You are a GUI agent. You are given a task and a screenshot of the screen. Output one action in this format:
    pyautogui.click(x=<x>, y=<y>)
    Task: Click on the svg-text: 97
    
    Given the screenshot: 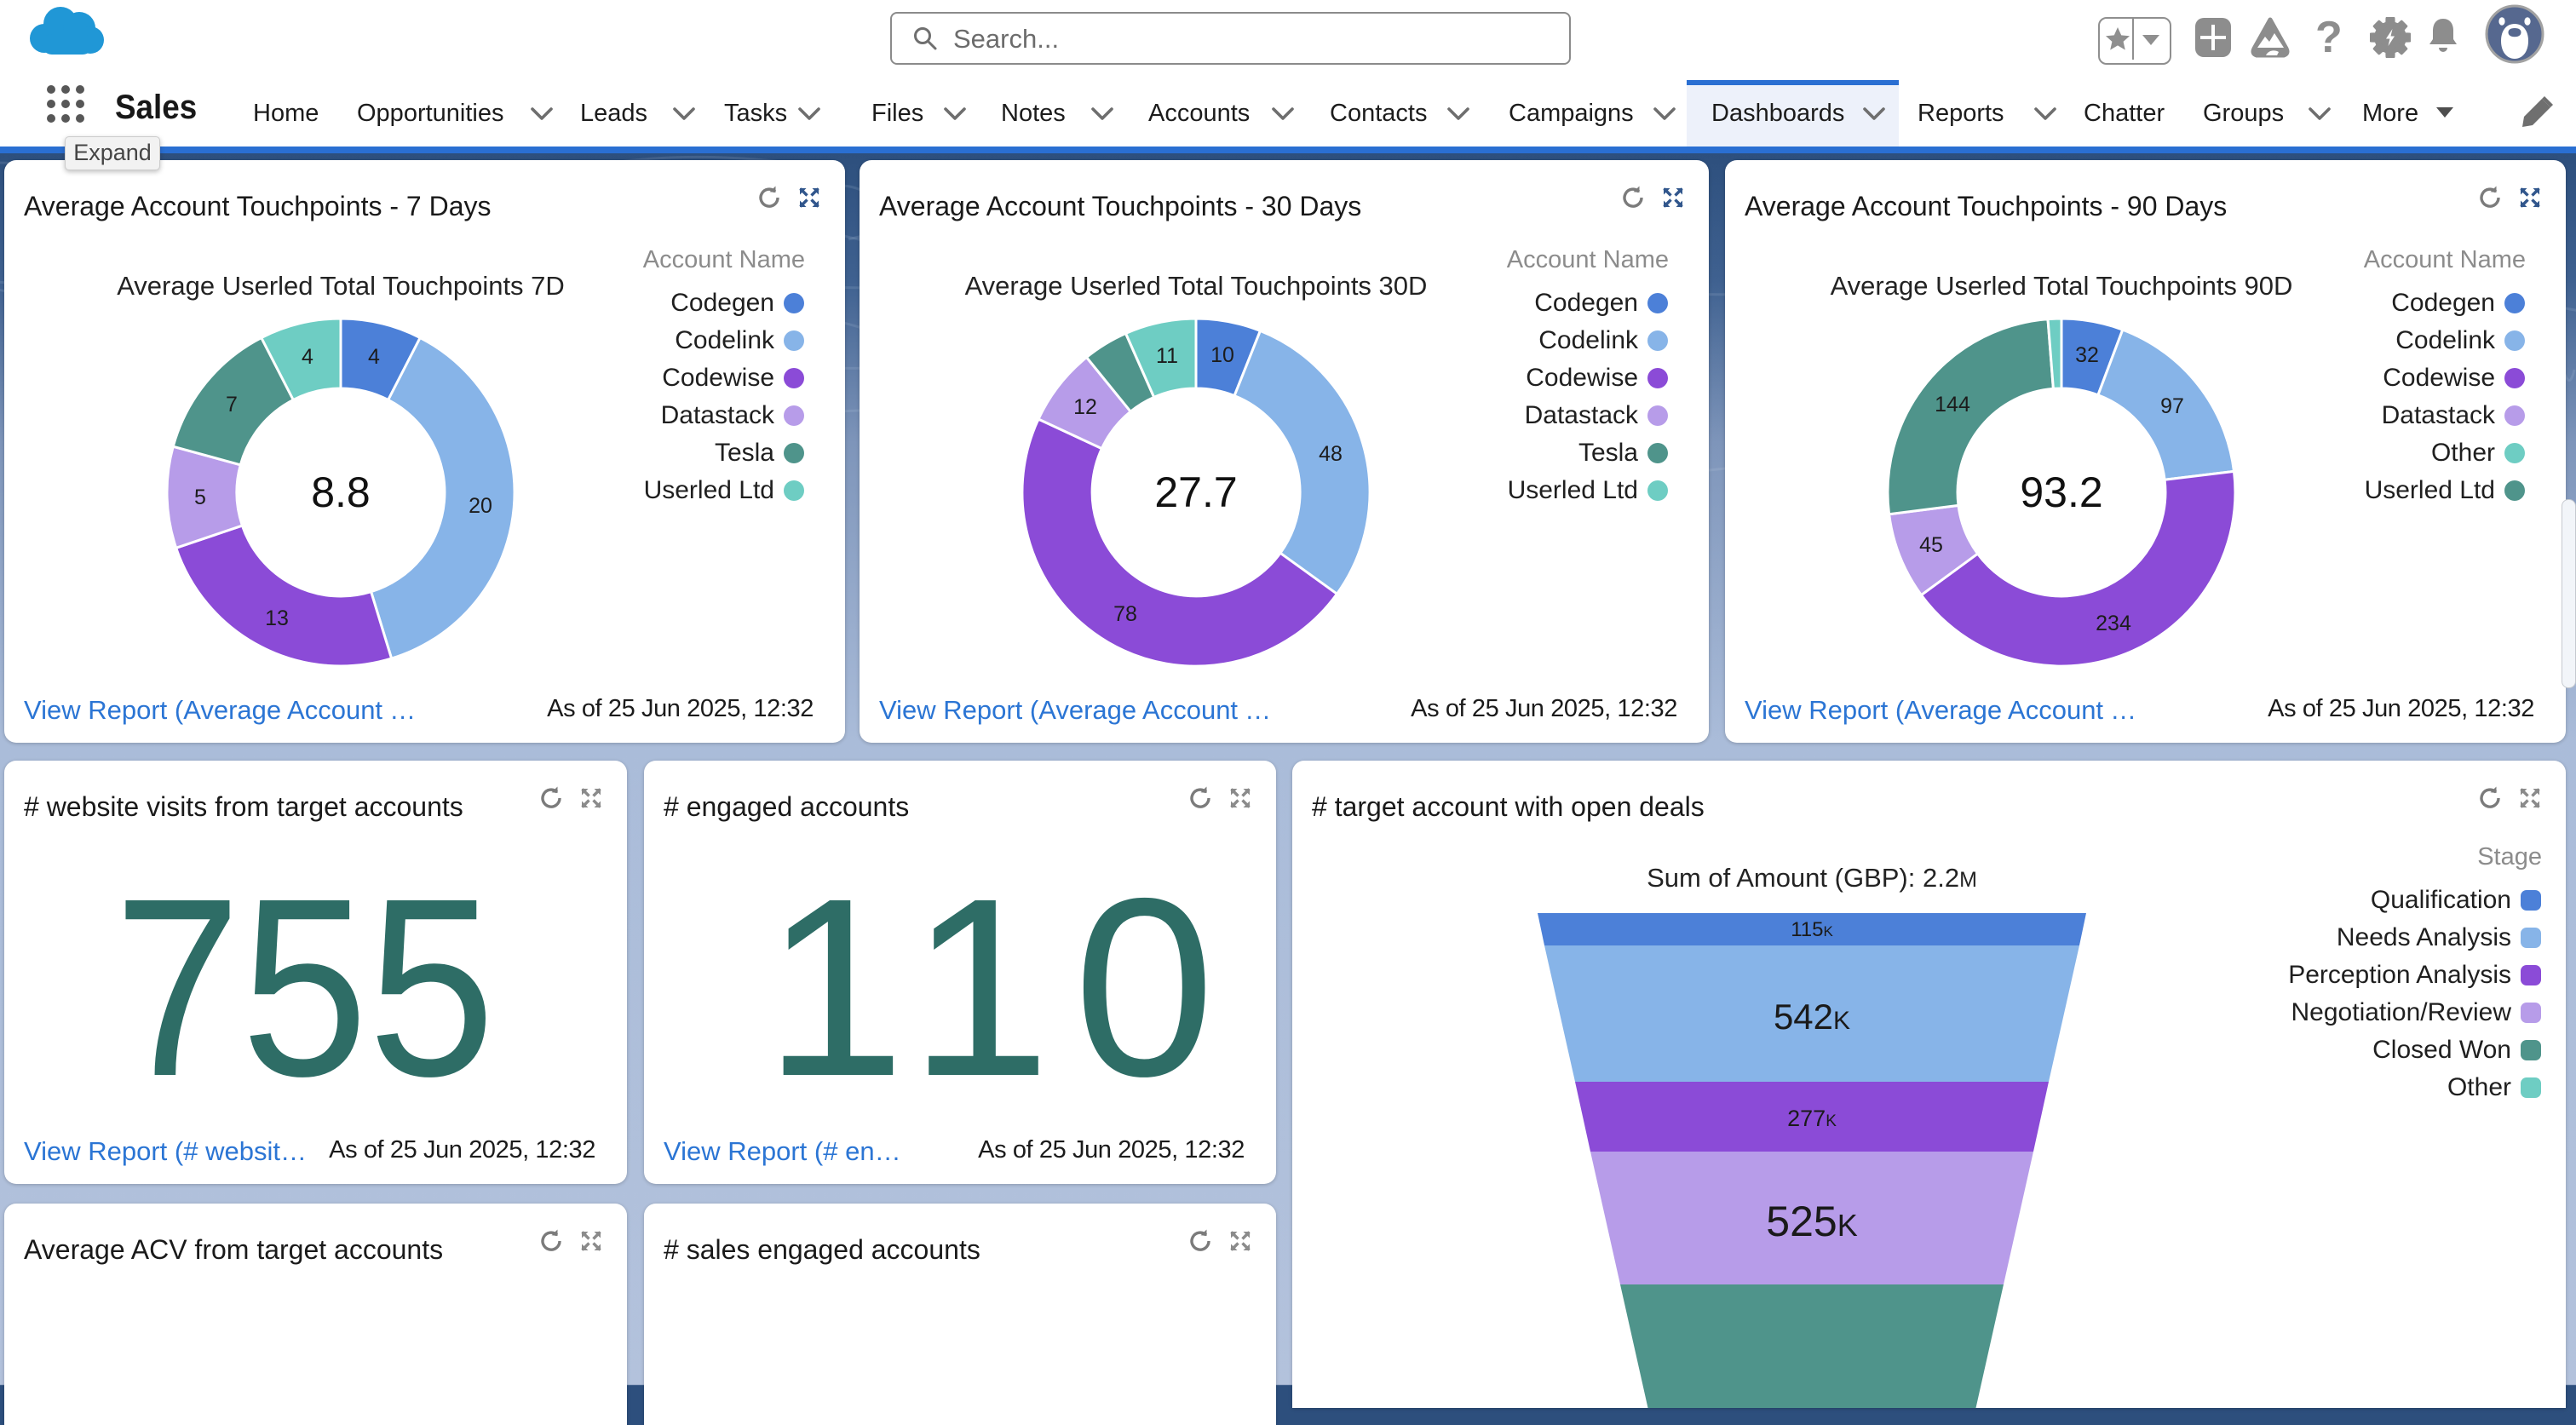 What is the action you would take?
    pyautogui.click(x=2172, y=406)
    